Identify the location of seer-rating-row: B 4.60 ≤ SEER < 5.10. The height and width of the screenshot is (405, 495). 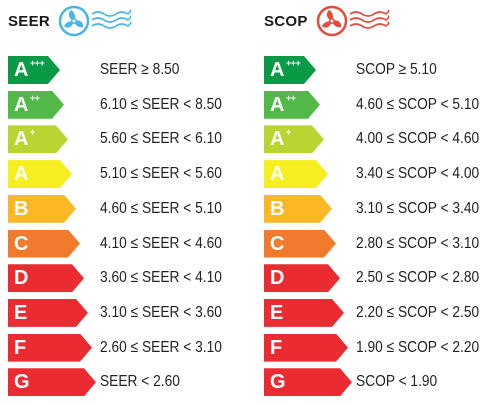
(128, 209).